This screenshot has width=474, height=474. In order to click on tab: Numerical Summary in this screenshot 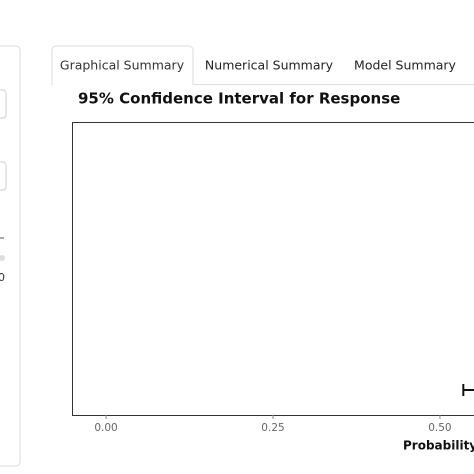, I will do `click(269, 65)`.